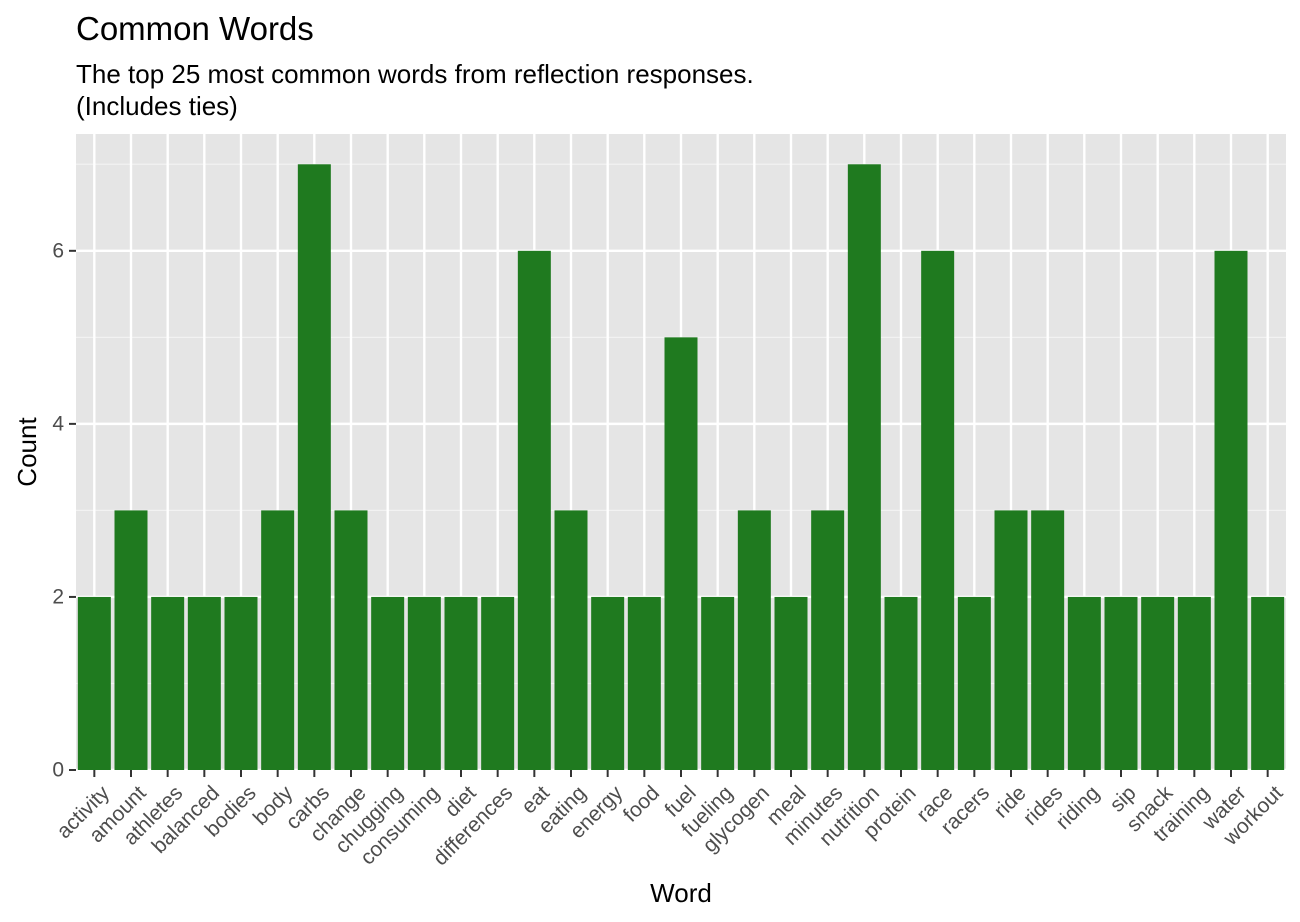  I want to click on bar-rides, so click(1048, 640).